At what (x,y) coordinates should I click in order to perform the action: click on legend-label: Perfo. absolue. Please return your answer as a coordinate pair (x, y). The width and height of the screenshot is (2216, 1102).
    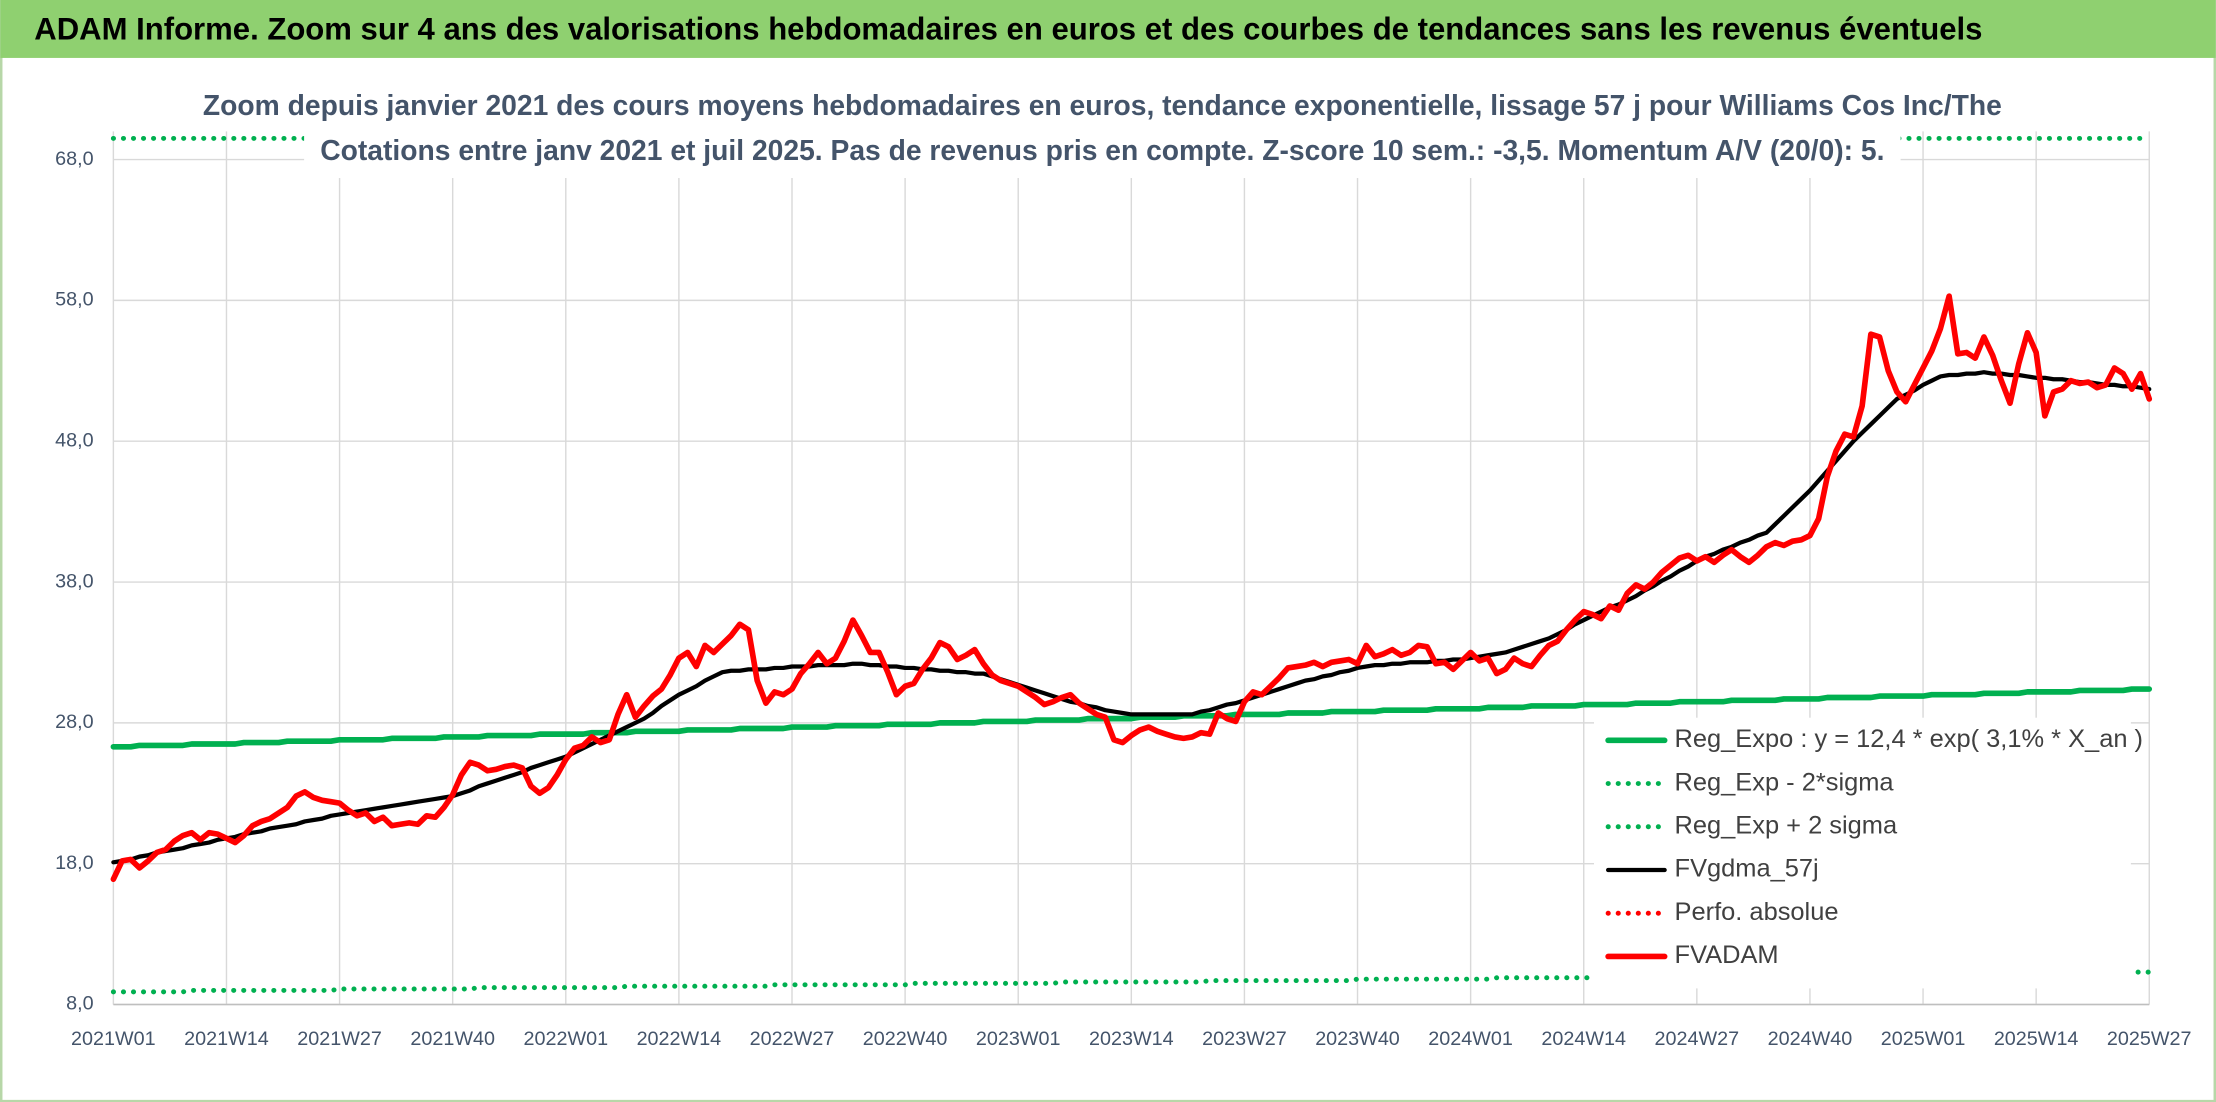
    Looking at the image, I should click on (1757, 912).